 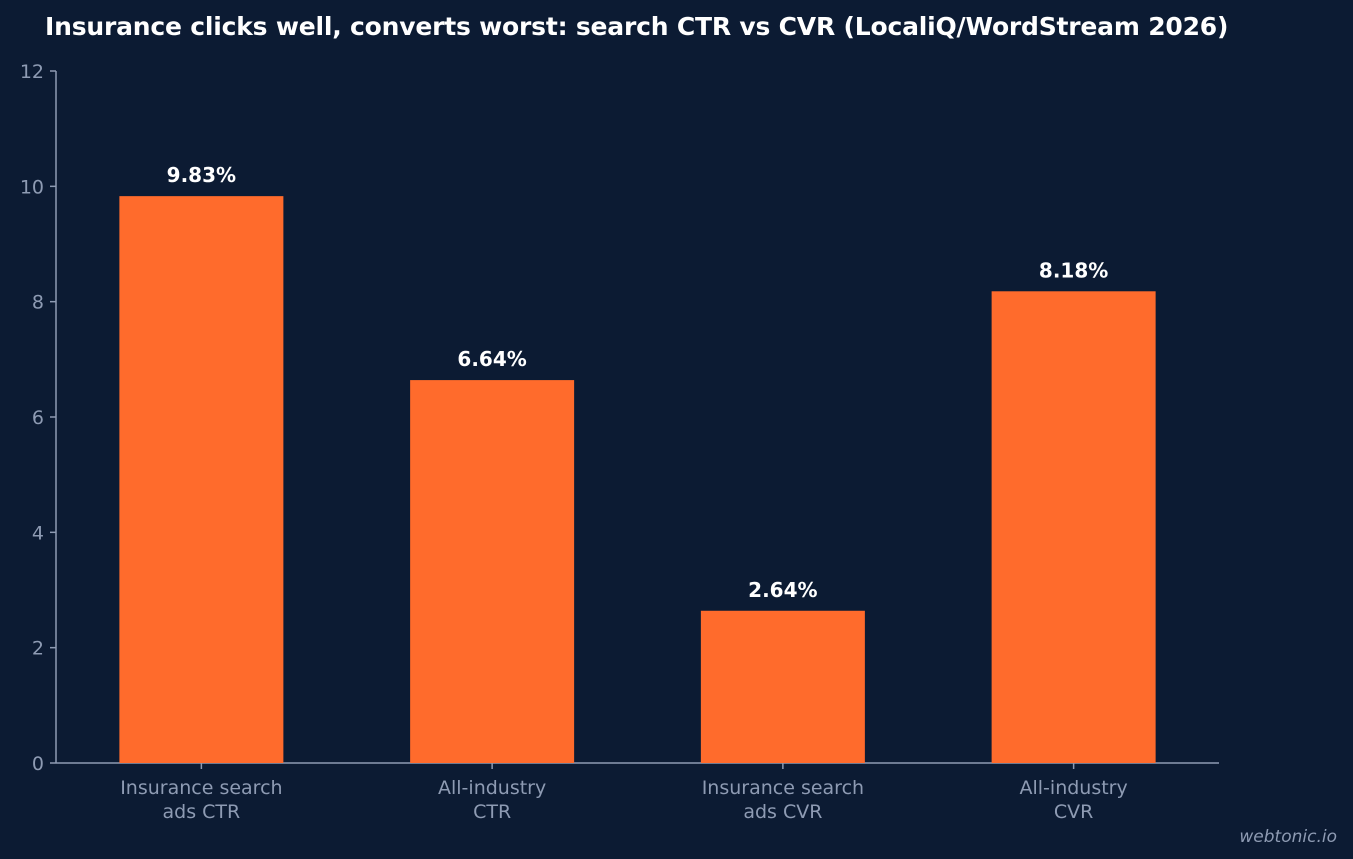 I want to click on x-tick-label: CTR, so click(x=492, y=812).